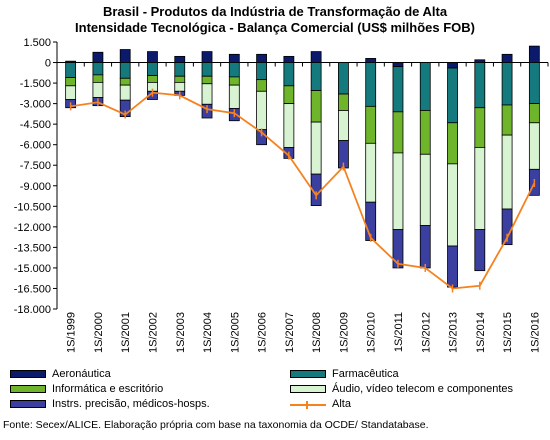  Describe the element at coordinates (72, 332) in the screenshot. I see `x-tick-label: 1S/1999` at that location.